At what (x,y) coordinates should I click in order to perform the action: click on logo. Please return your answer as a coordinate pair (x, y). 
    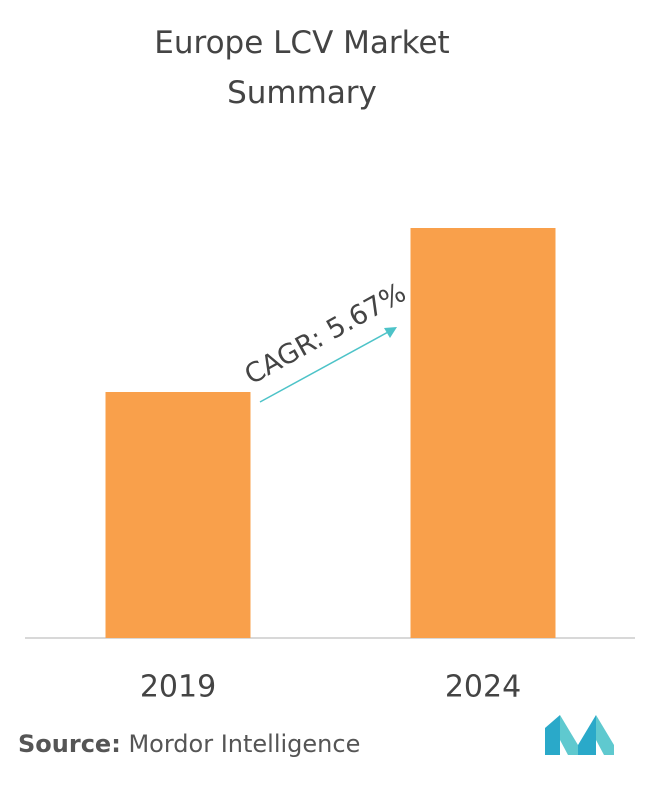
    Looking at the image, I should click on (579, 735).